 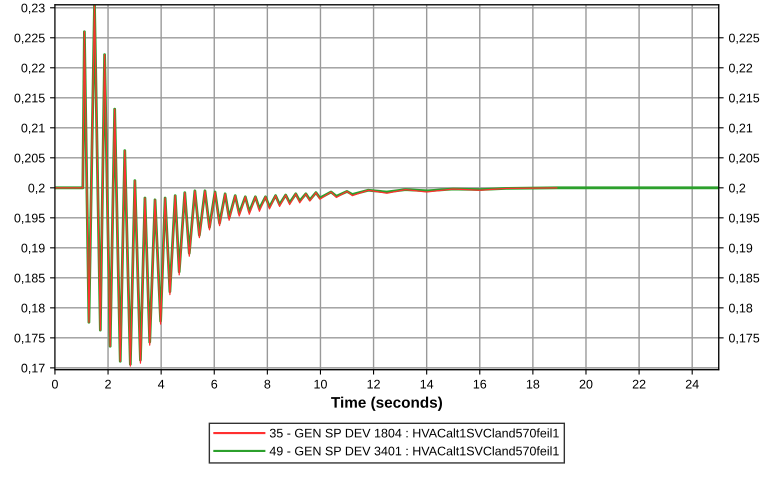 What do you see at coordinates (740, 309) in the screenshot?
I see `y2-tick-label: 0,18` at bounding box center [740, 309].